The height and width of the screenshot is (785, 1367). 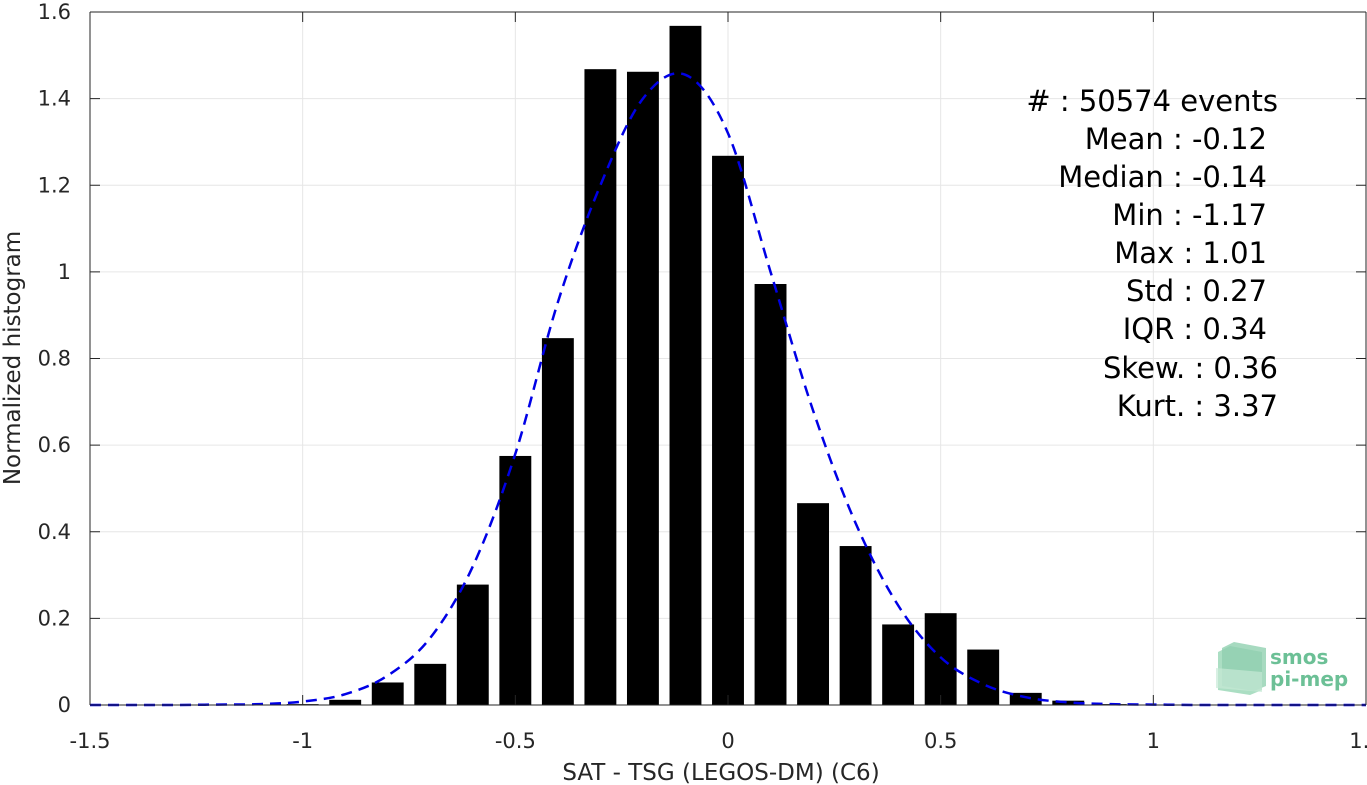 What do you see at coordinates (64, 705) in the screenshot?
I see `y-tick-label: 0` at bounding box center [64, 705].